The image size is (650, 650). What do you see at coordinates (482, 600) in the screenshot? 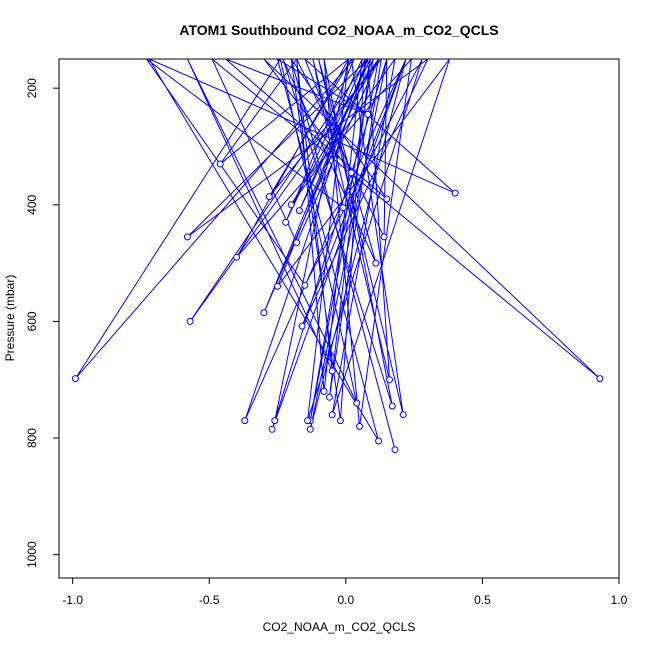
I see `x-tick-label: 0.5` at bounding box center [482, 600].